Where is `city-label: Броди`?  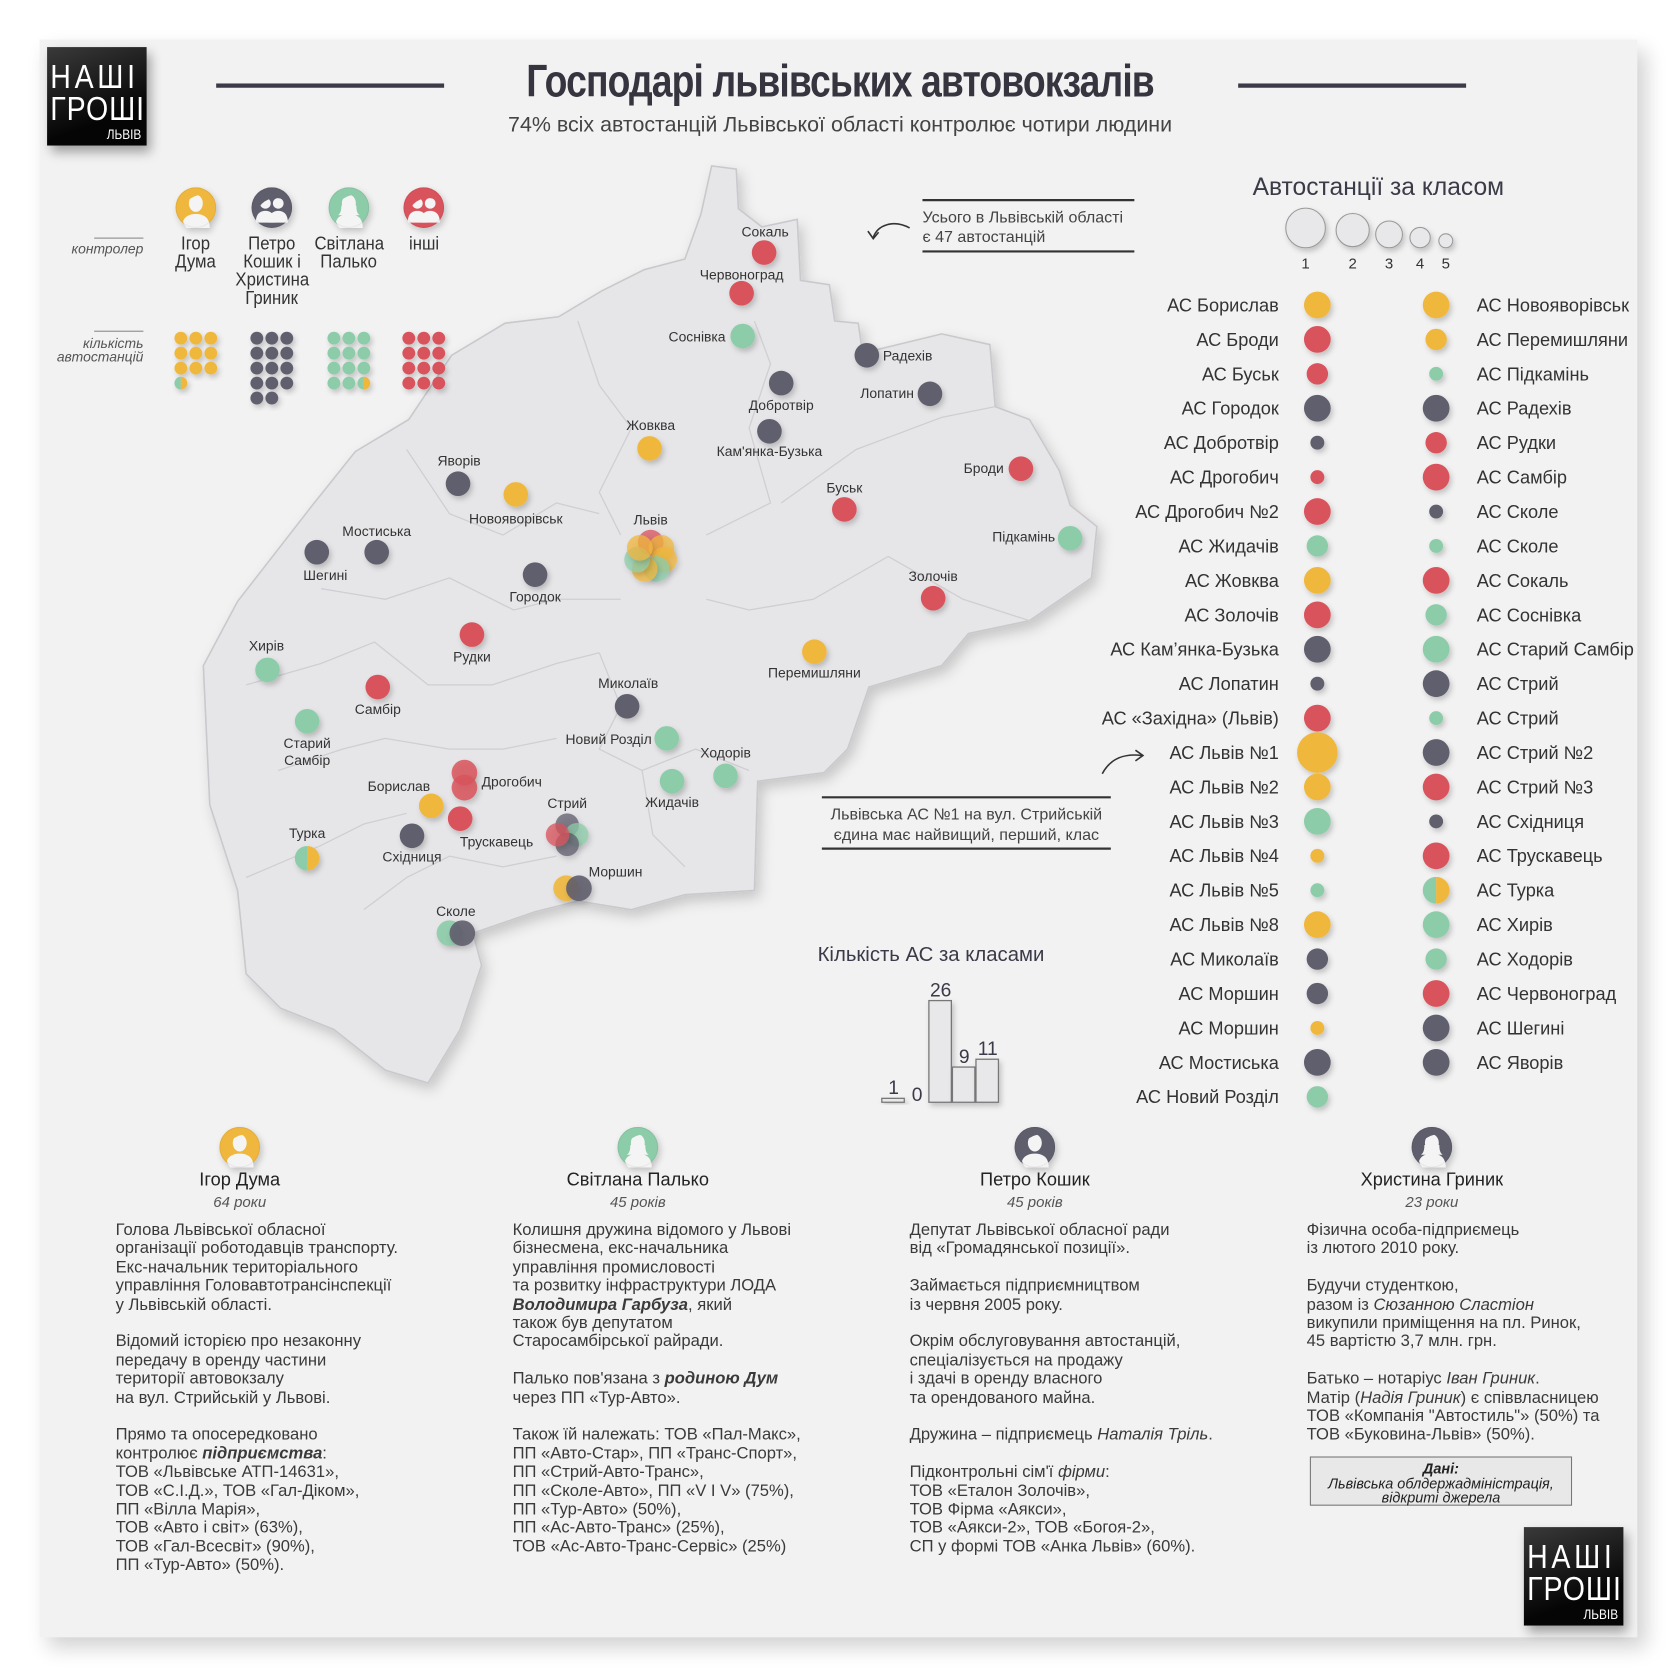 city-label: Броди is located at coordinates (984, 468).